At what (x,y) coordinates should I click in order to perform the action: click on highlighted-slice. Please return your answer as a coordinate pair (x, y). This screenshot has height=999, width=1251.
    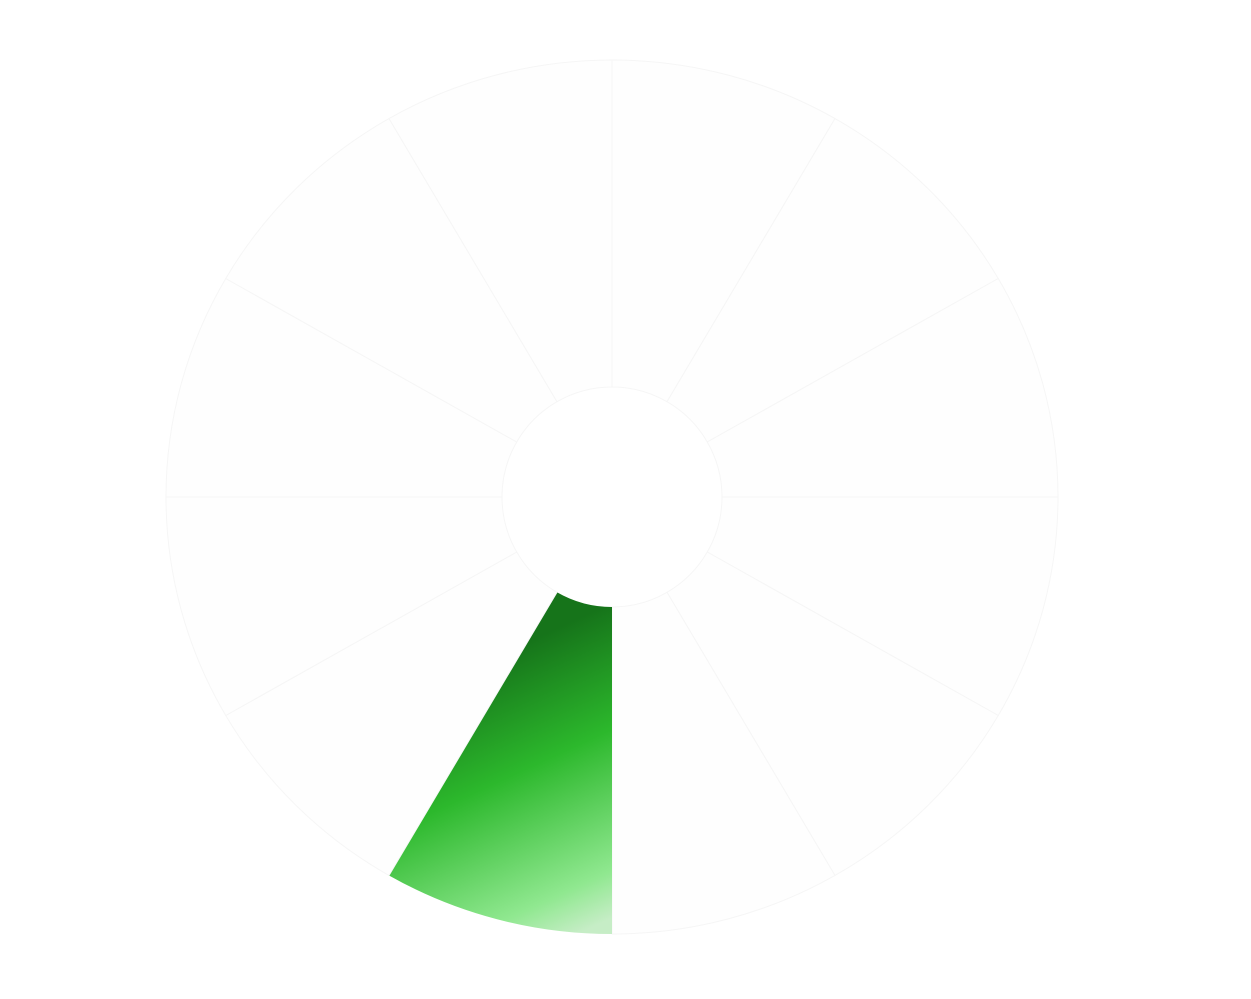
    Looking at the image, I should click on (500, 763).